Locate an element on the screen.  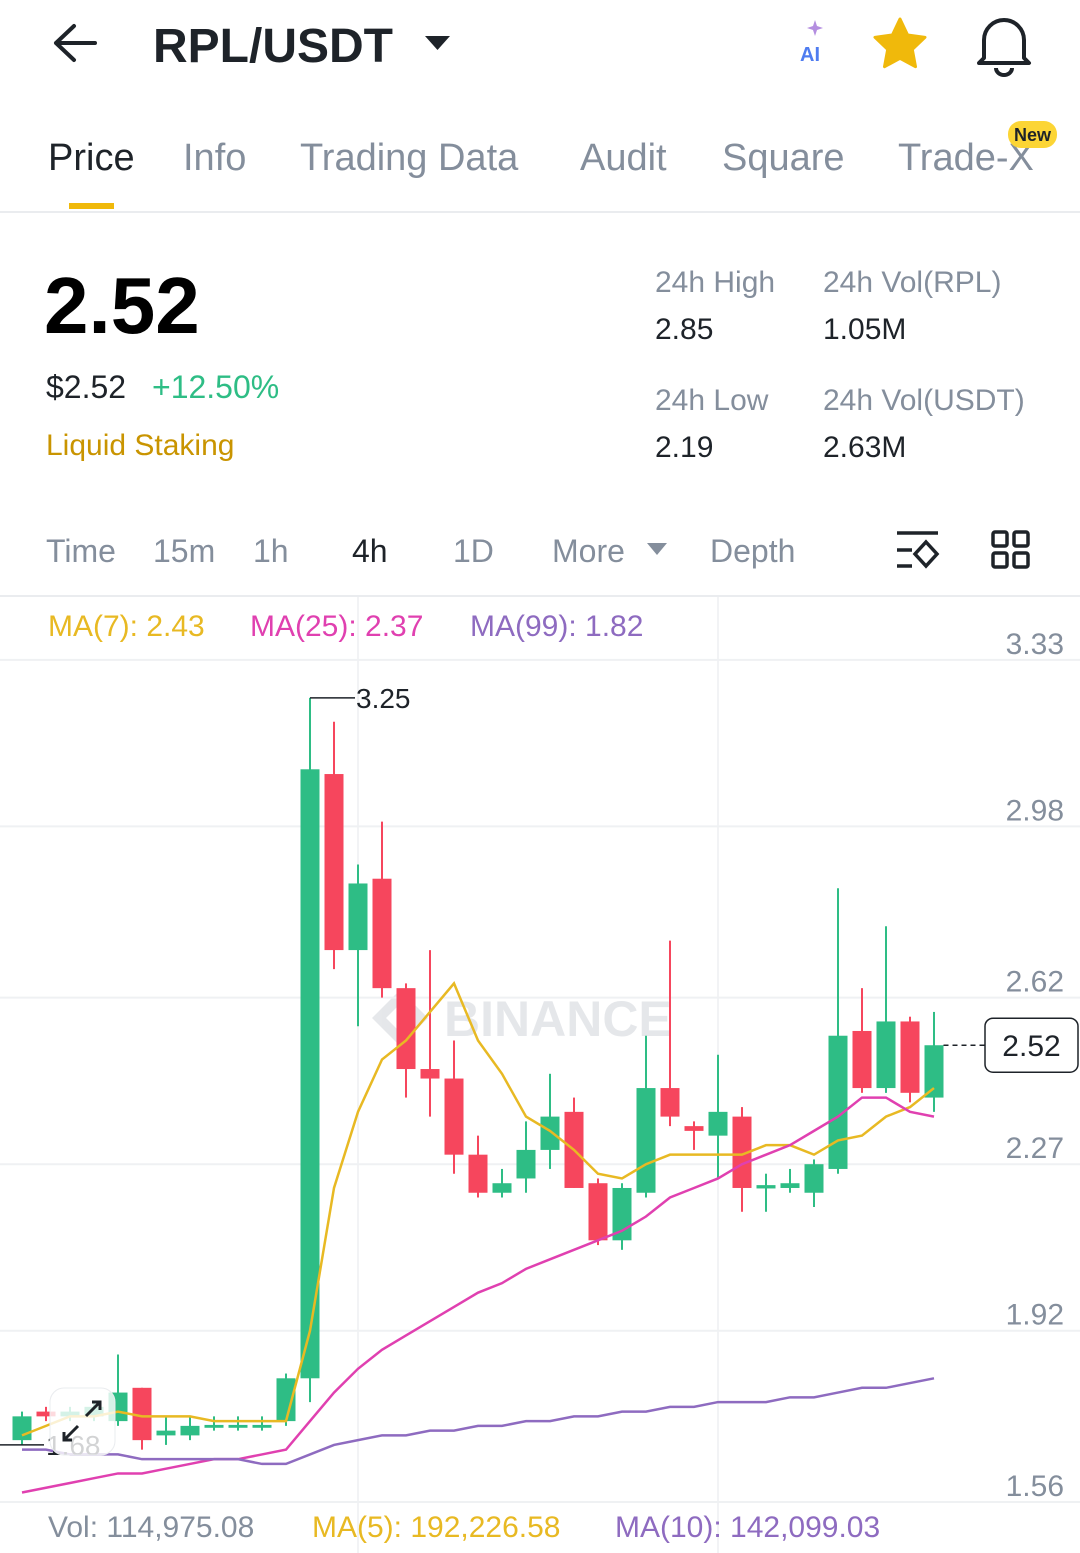
y-tick-label: 1.92 is located at coordinates (1035, 1315).